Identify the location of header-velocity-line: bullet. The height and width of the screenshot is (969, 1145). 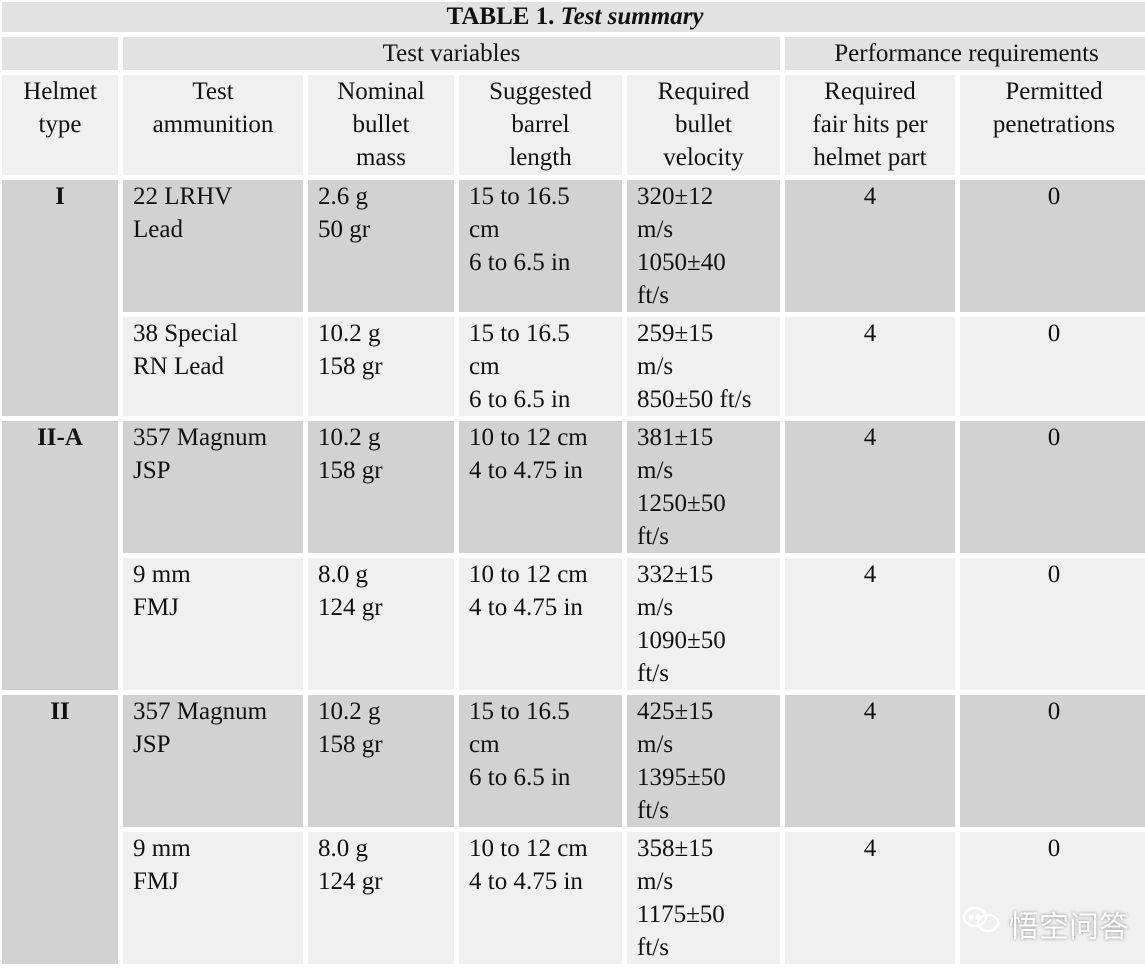
(703, 124).